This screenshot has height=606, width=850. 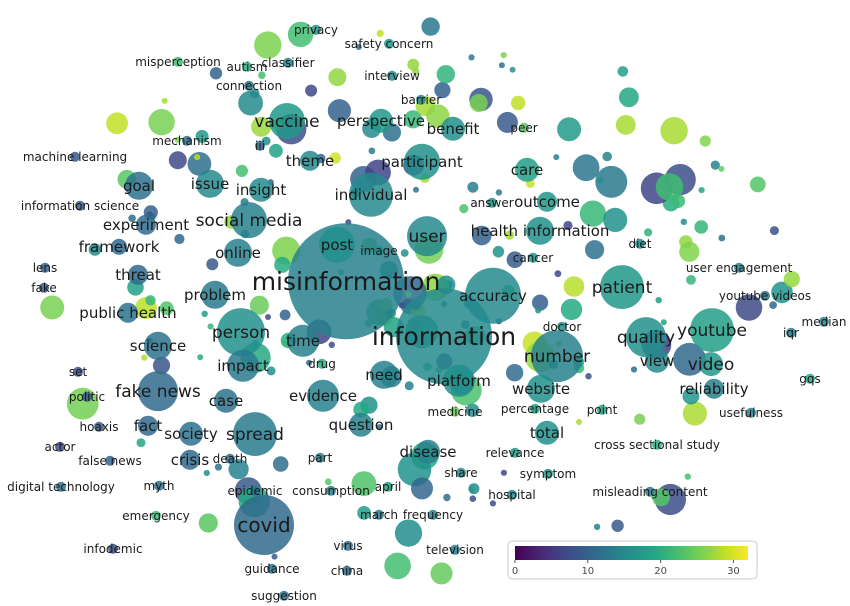 I want to click on term-label-total: total, so click(x=547, y=433).